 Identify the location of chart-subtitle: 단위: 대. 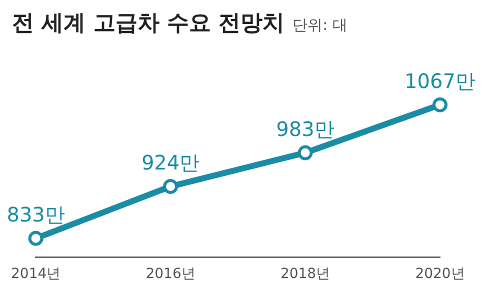
(320, 25).